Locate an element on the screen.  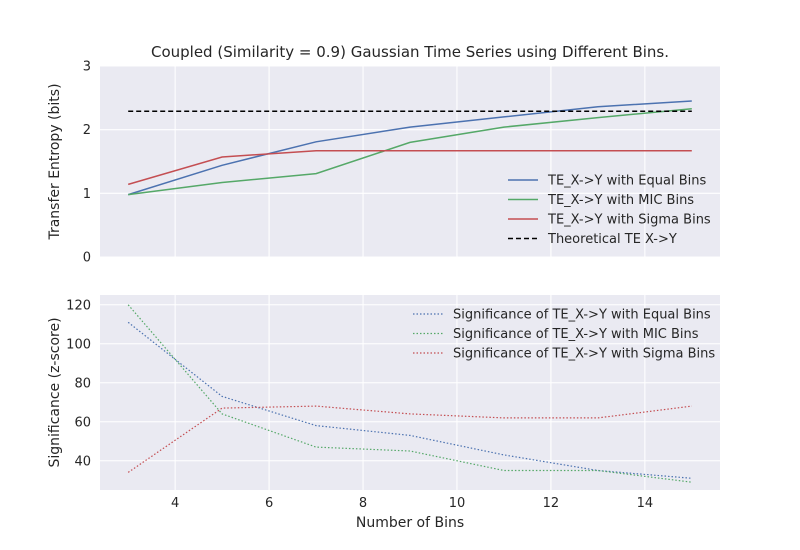
chart-2-x-tick-label: 8 is located at coordinates (363, 503).